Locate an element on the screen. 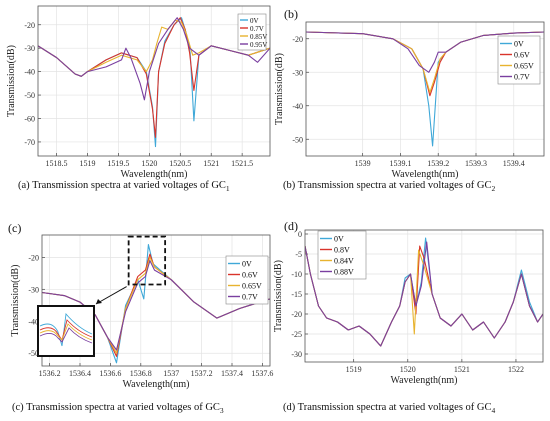 The image size is (550, 421). x-tick-label: 1539.3 is located at coordinates (476, 163).